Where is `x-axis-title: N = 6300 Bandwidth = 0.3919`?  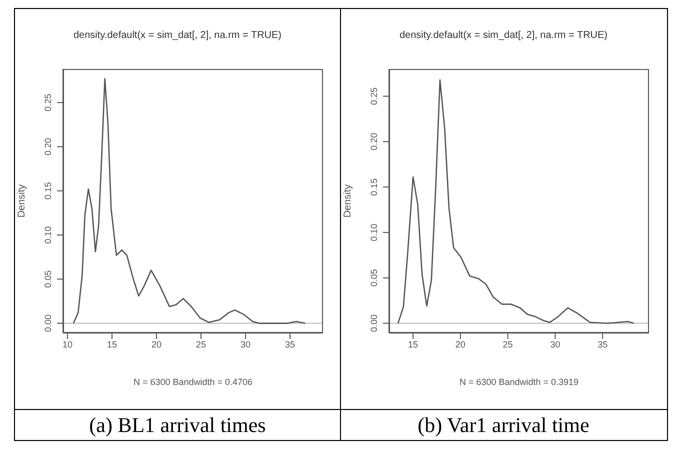 x-axis-title: N = 6300 Bandwidth = 0.3919 is located at coordinates (519, 382).